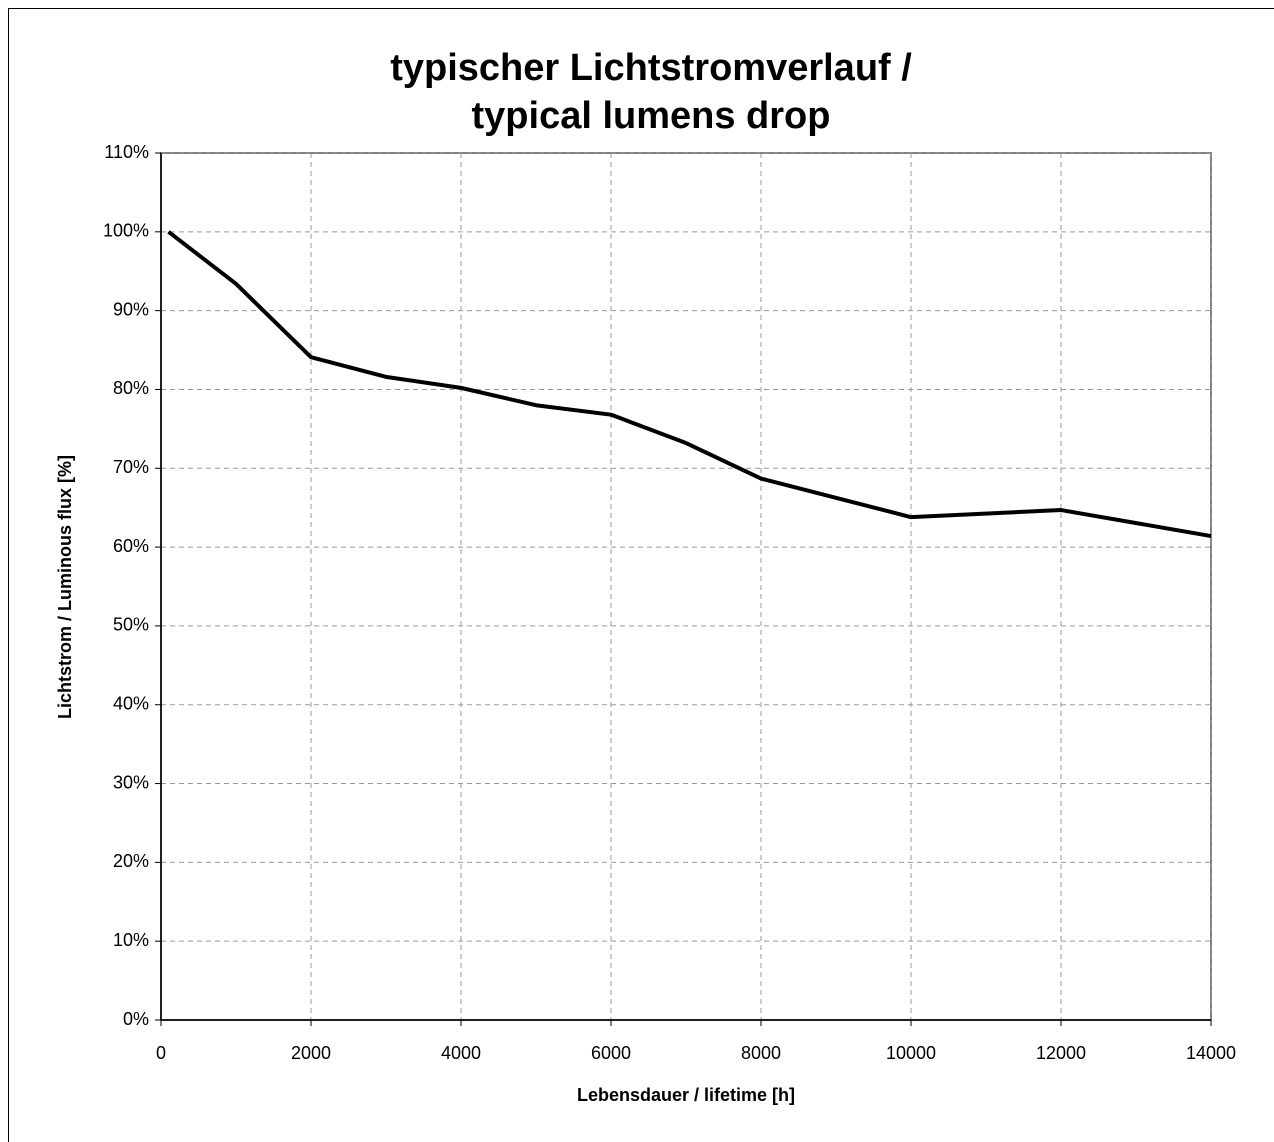 The width and height of the screenshot is (1274, 1142). I want to click on x-tick-label: 8000, so click(761, 1053).